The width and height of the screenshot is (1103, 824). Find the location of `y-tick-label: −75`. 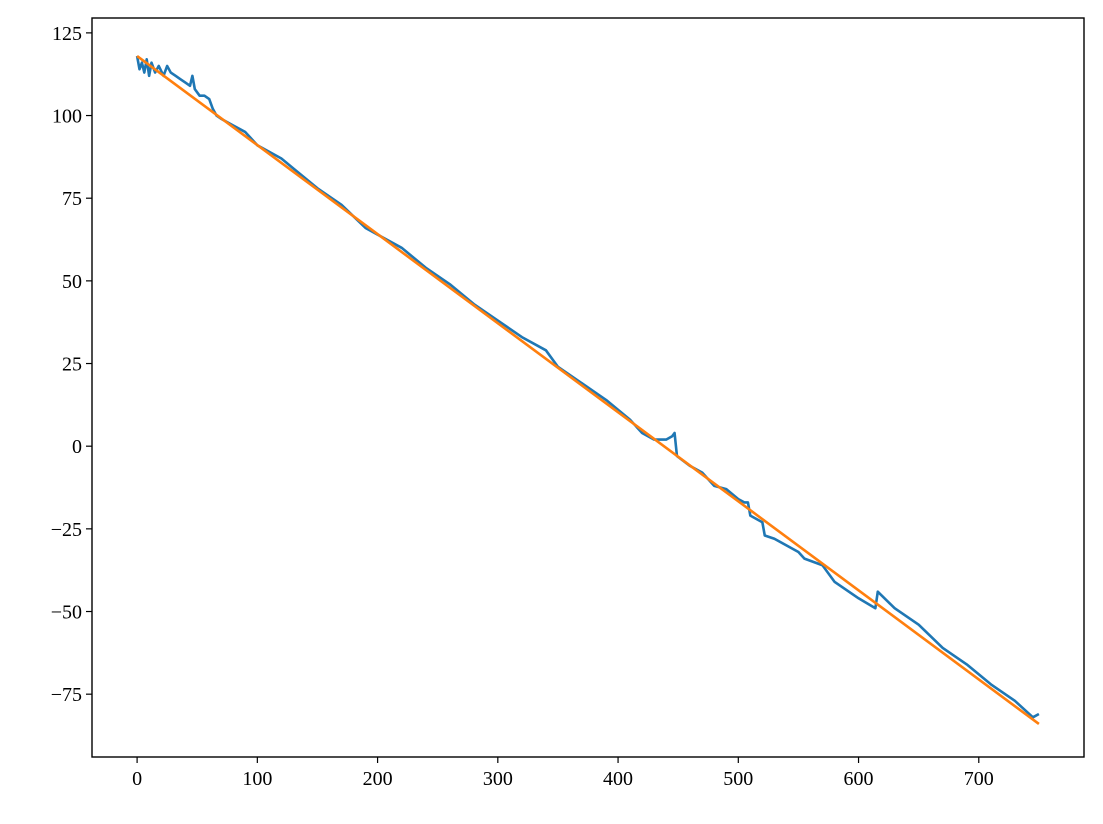

y-tick-label: −75 is located at coordinates (66, 695).